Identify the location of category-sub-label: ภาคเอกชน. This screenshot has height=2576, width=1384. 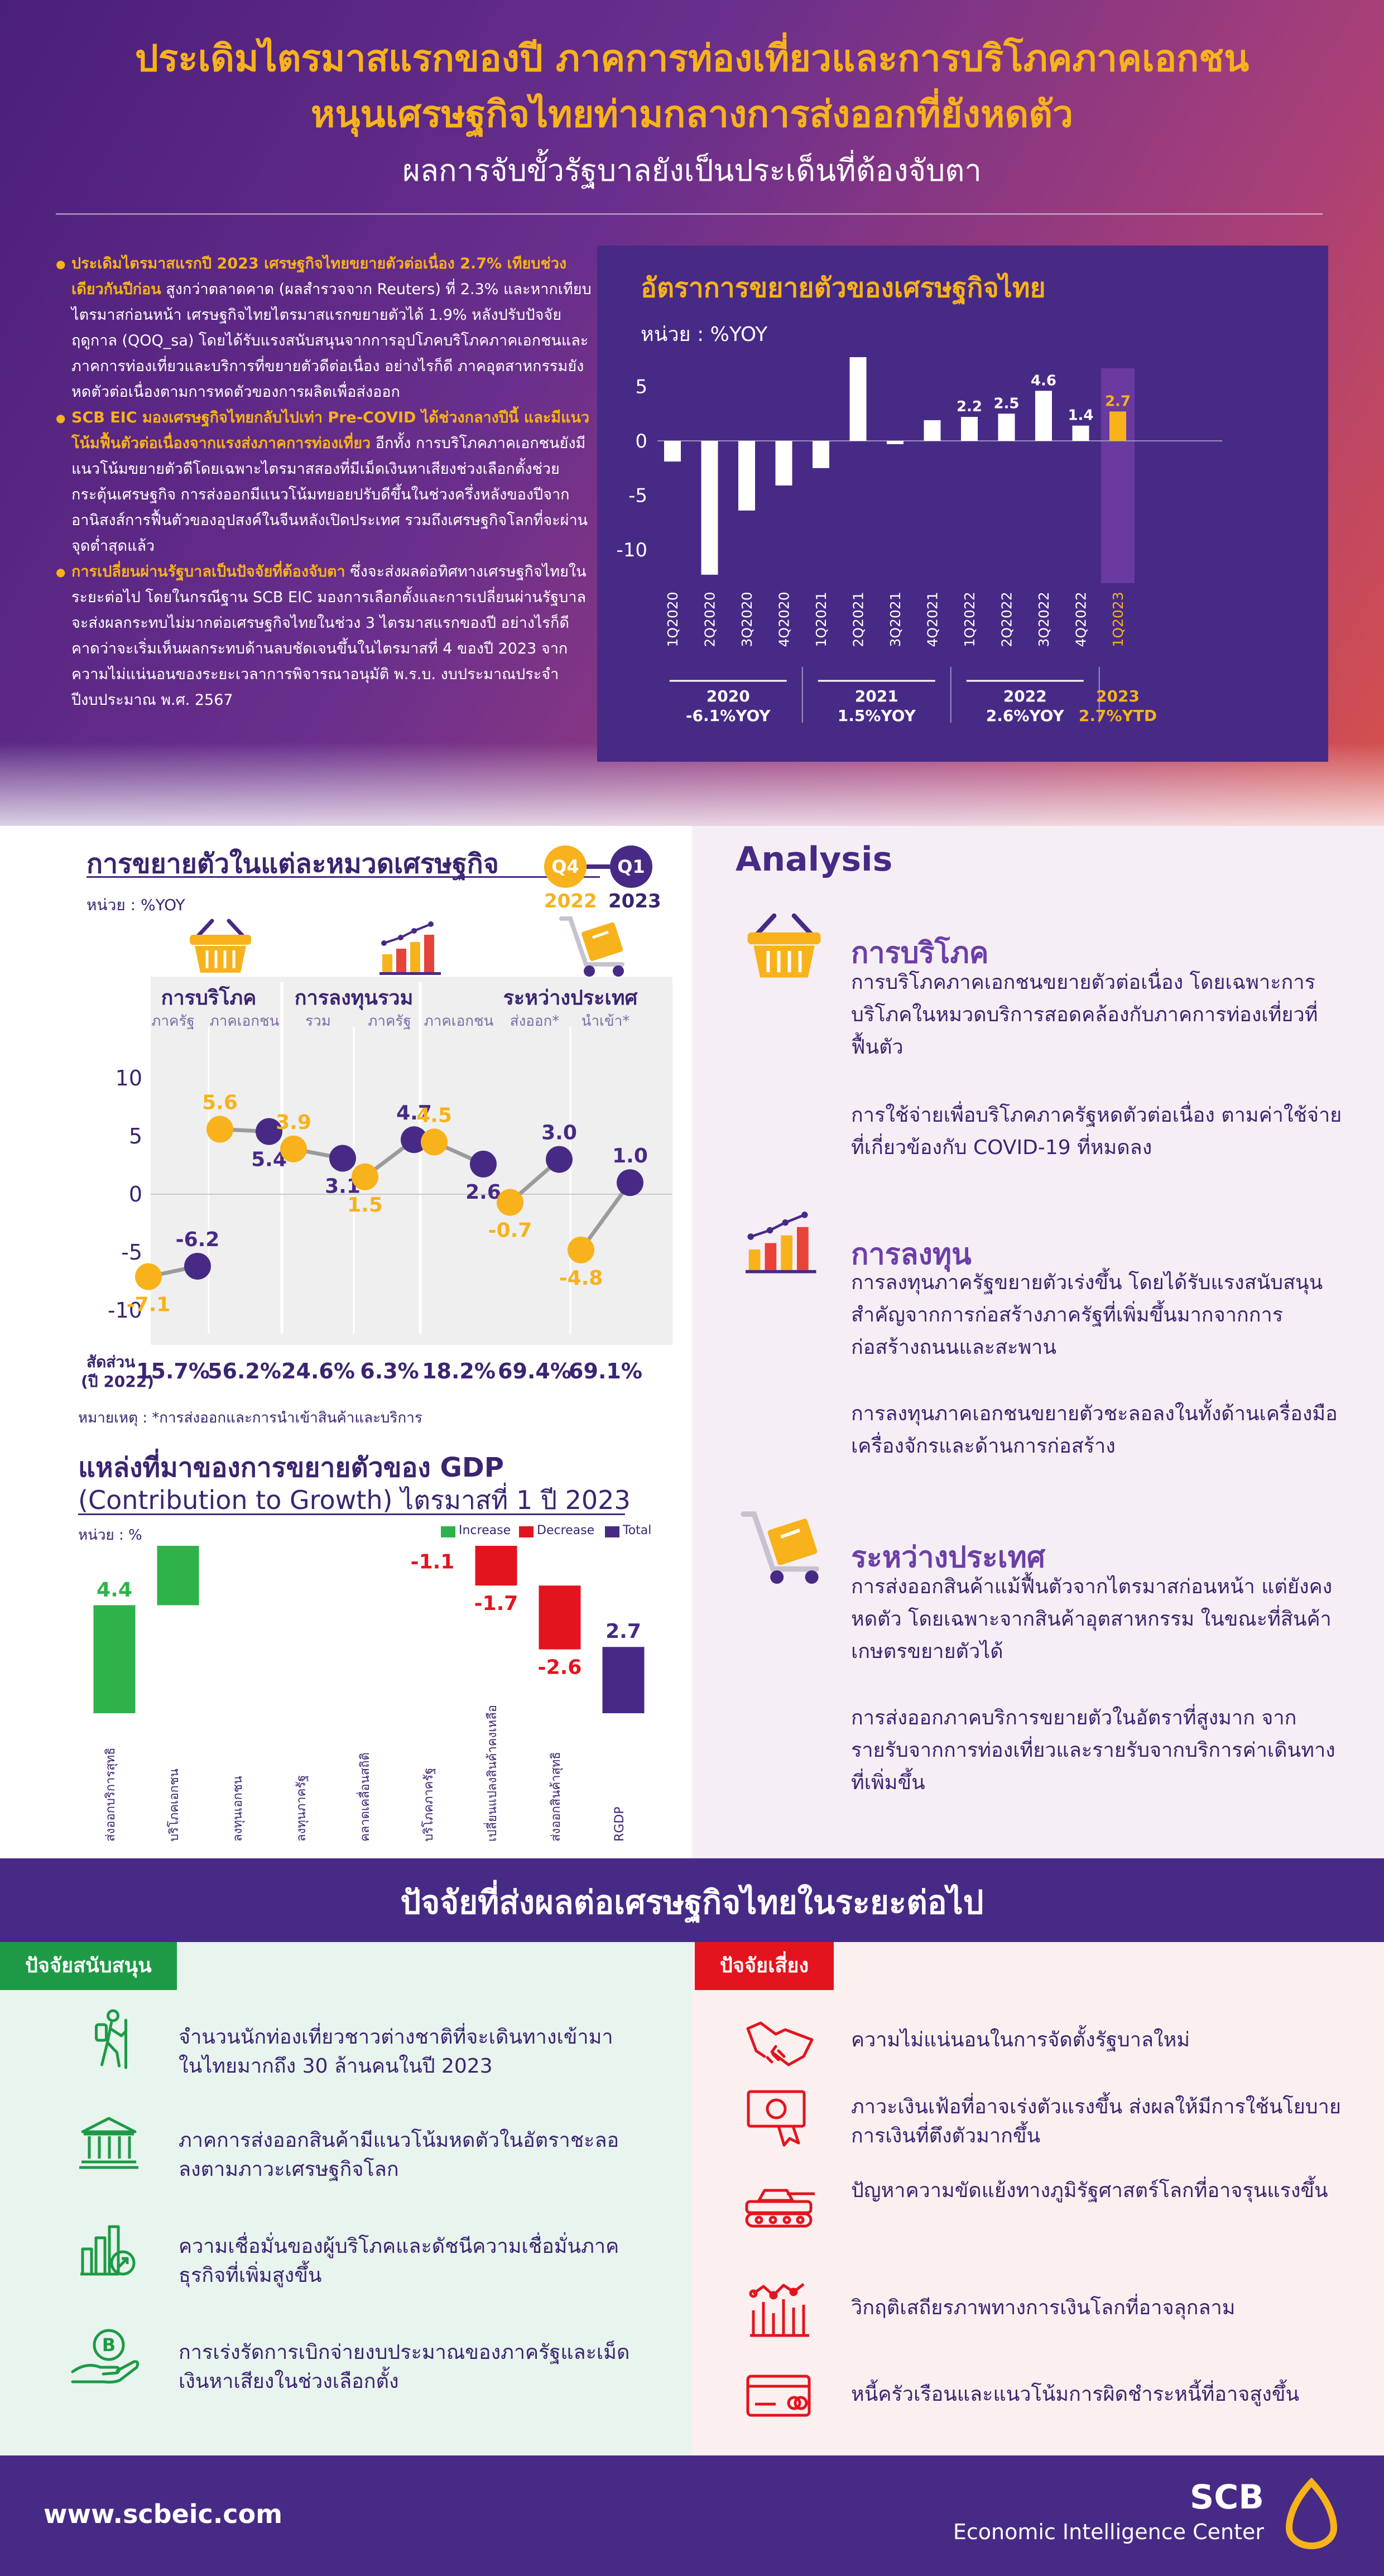
(245, 1021).